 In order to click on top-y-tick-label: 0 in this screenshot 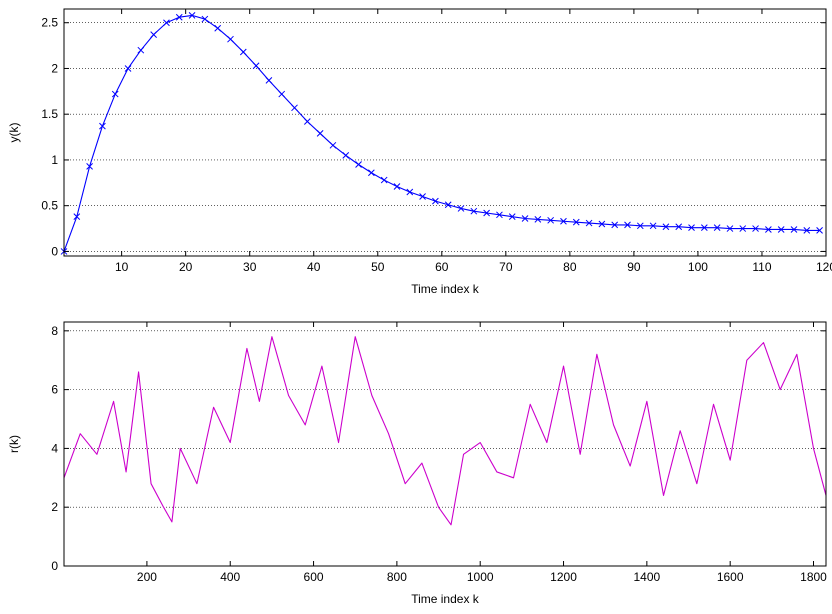, I will do `click(54, 251)`.